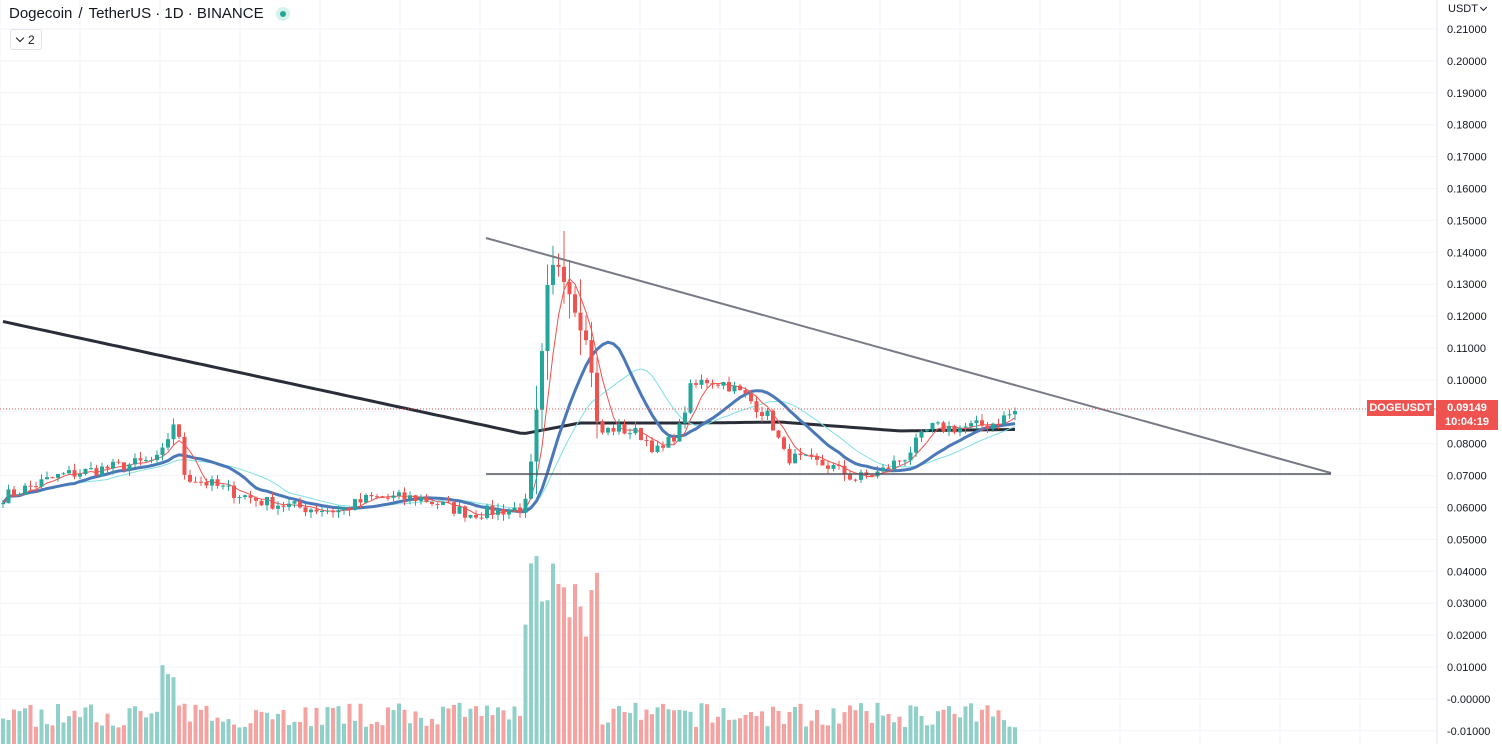 The width and height of the screenshot is (1502, 744). Describe the element at coordinates (1468, 732) in the screenshot. I see `price-tick-label: -0.01000` at that location.